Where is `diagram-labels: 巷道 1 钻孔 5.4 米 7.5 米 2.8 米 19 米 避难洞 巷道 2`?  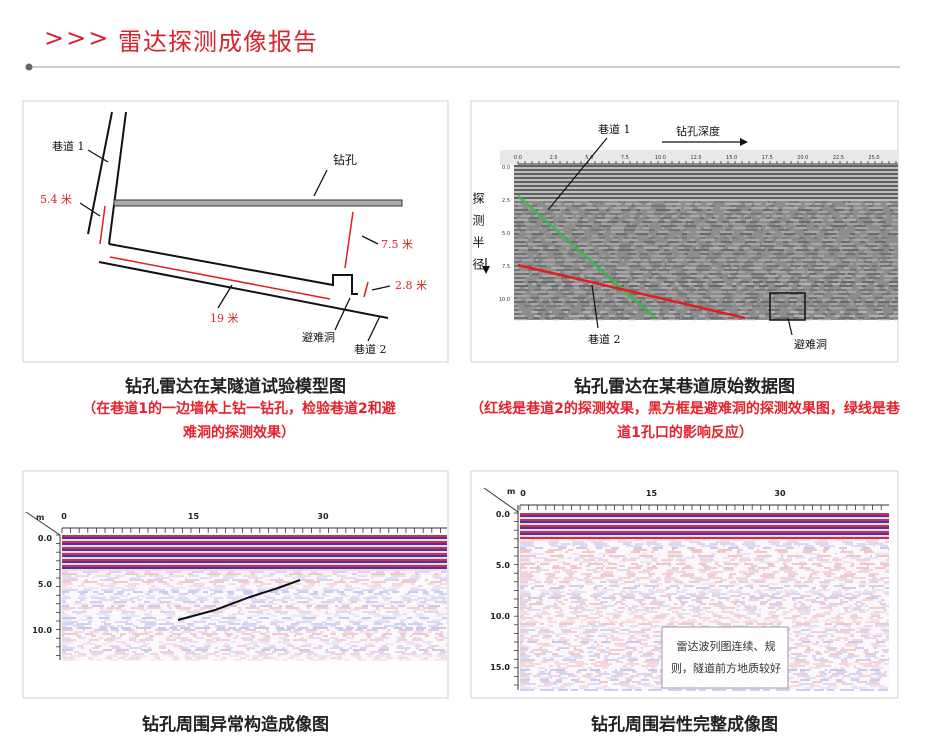 diagram-labels: 巷道 1 钻孔 5.4 米 7.5 米 2.8 米 19 米 避难洞 巷道 2 is located at coordinates (233, 247).